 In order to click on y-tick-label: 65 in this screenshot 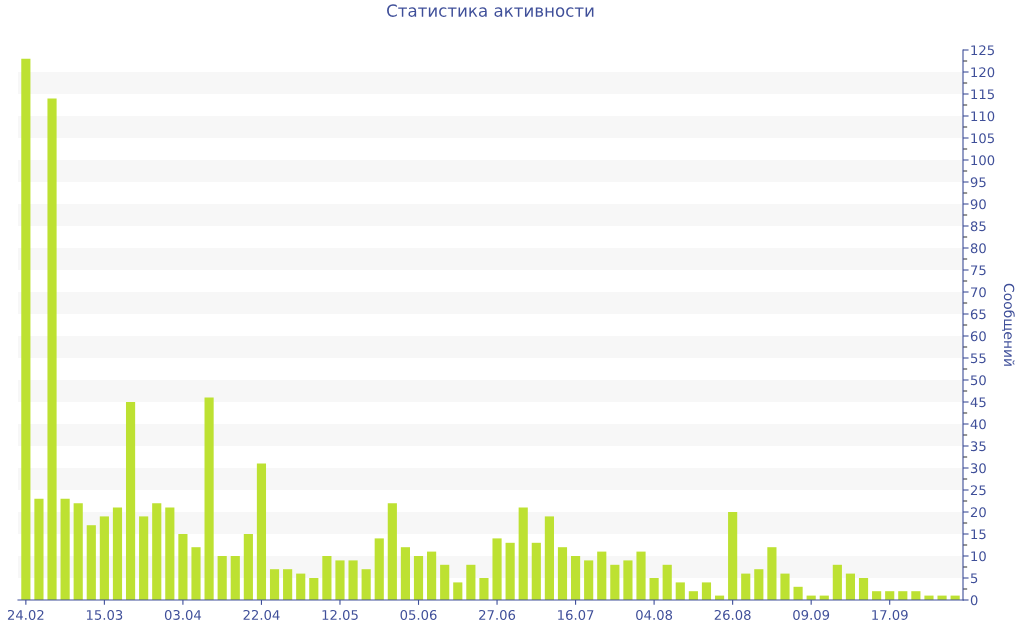, I will do `click(978, 314)`.